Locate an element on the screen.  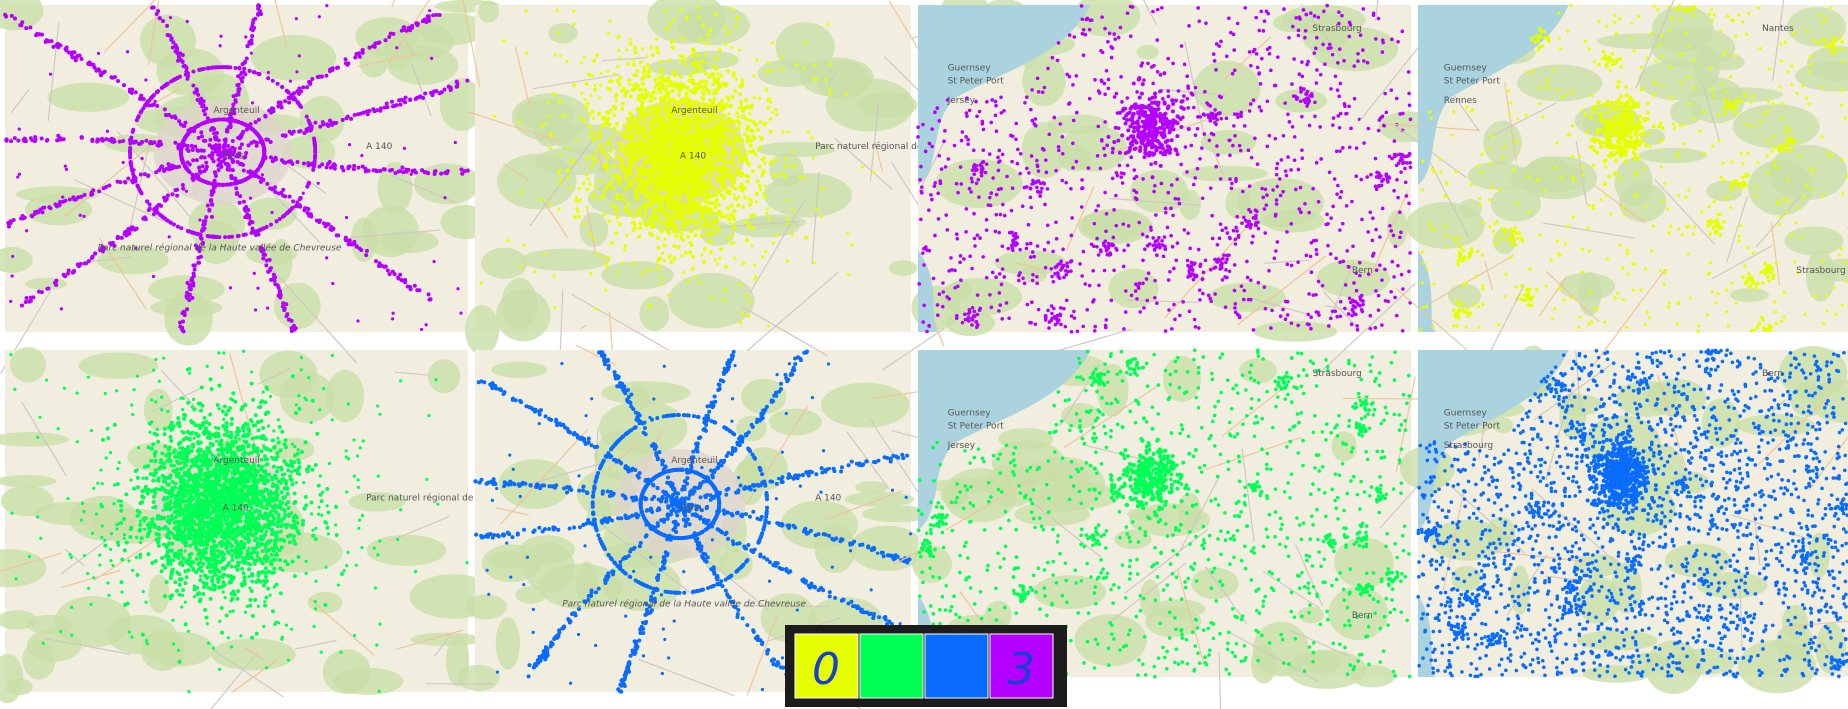
road is located at coordinates (305, 178).